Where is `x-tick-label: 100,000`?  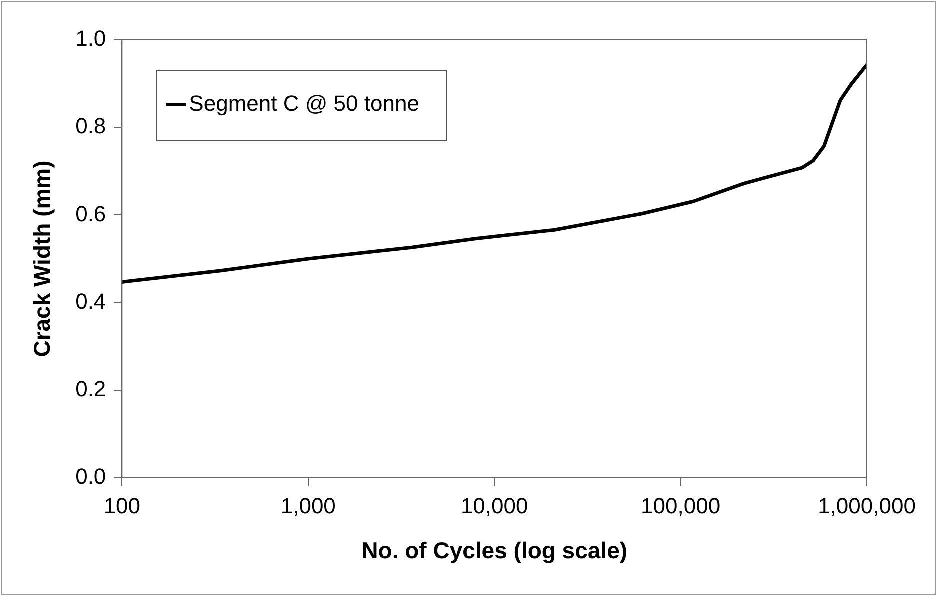 x-tick-label: 100,000 is located at coordinates (681, 505).